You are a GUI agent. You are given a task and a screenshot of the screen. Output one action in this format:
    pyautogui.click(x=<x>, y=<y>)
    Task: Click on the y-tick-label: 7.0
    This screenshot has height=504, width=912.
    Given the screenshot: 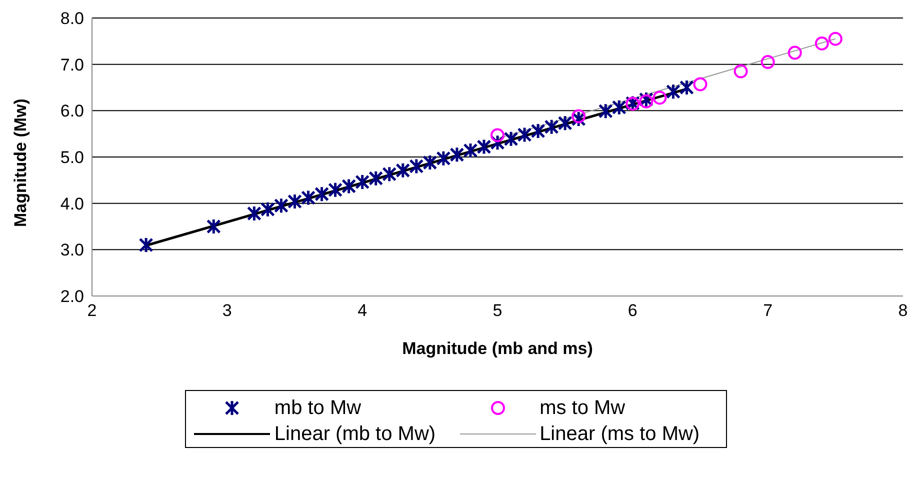 What is the action you would take?
    pyautogui.click(x=72, y=64)
    